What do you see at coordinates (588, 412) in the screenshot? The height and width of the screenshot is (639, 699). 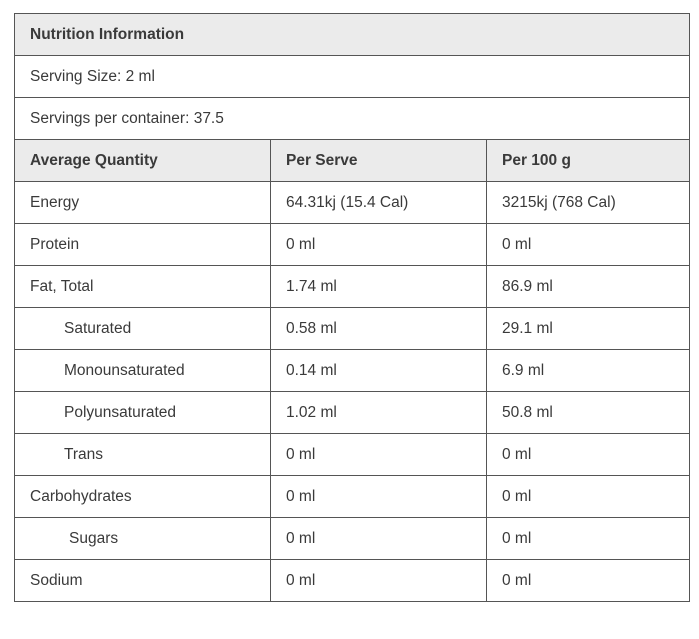 I see `per-100g-value: 50.8 ml` at bounding box center [588, 412].